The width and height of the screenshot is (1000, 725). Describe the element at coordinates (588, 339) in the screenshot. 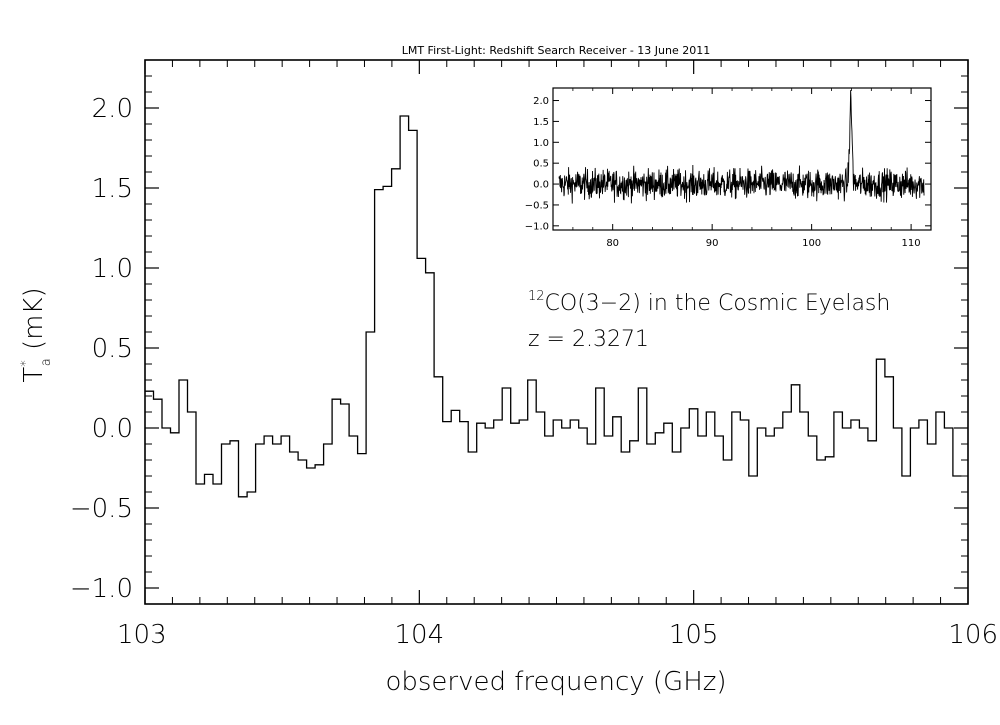

I see `annotation-redshift: z = 2.3271` at that location.